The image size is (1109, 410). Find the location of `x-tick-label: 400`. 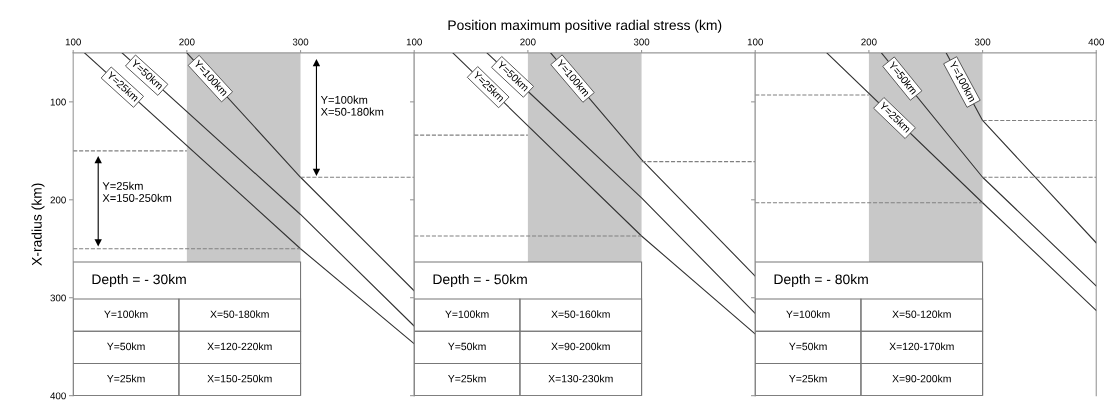

x-tick-label: 400 is located at coordinates (1096, 42).